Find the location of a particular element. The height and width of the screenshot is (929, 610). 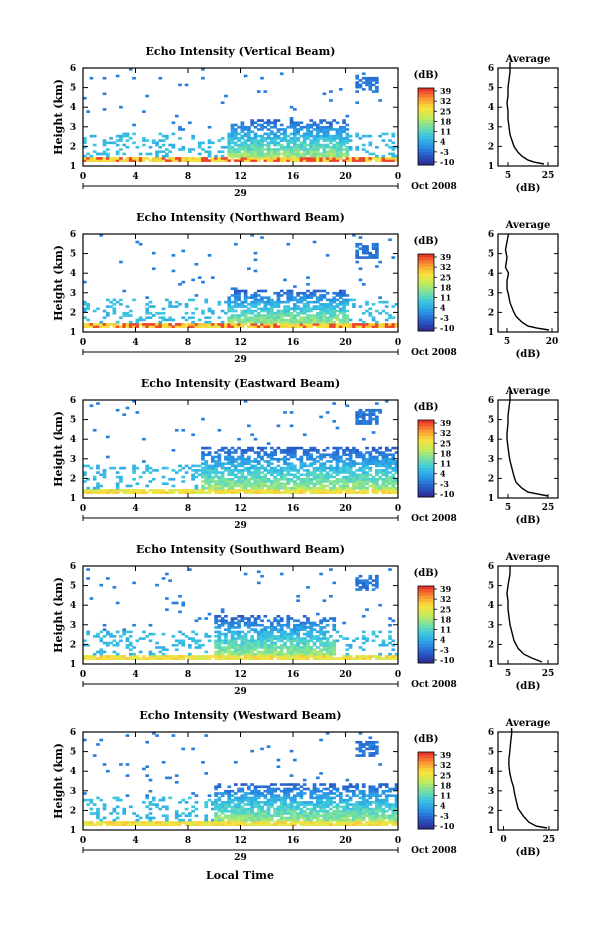

y-tick-label: 2 is located at coordinates (73, 479).